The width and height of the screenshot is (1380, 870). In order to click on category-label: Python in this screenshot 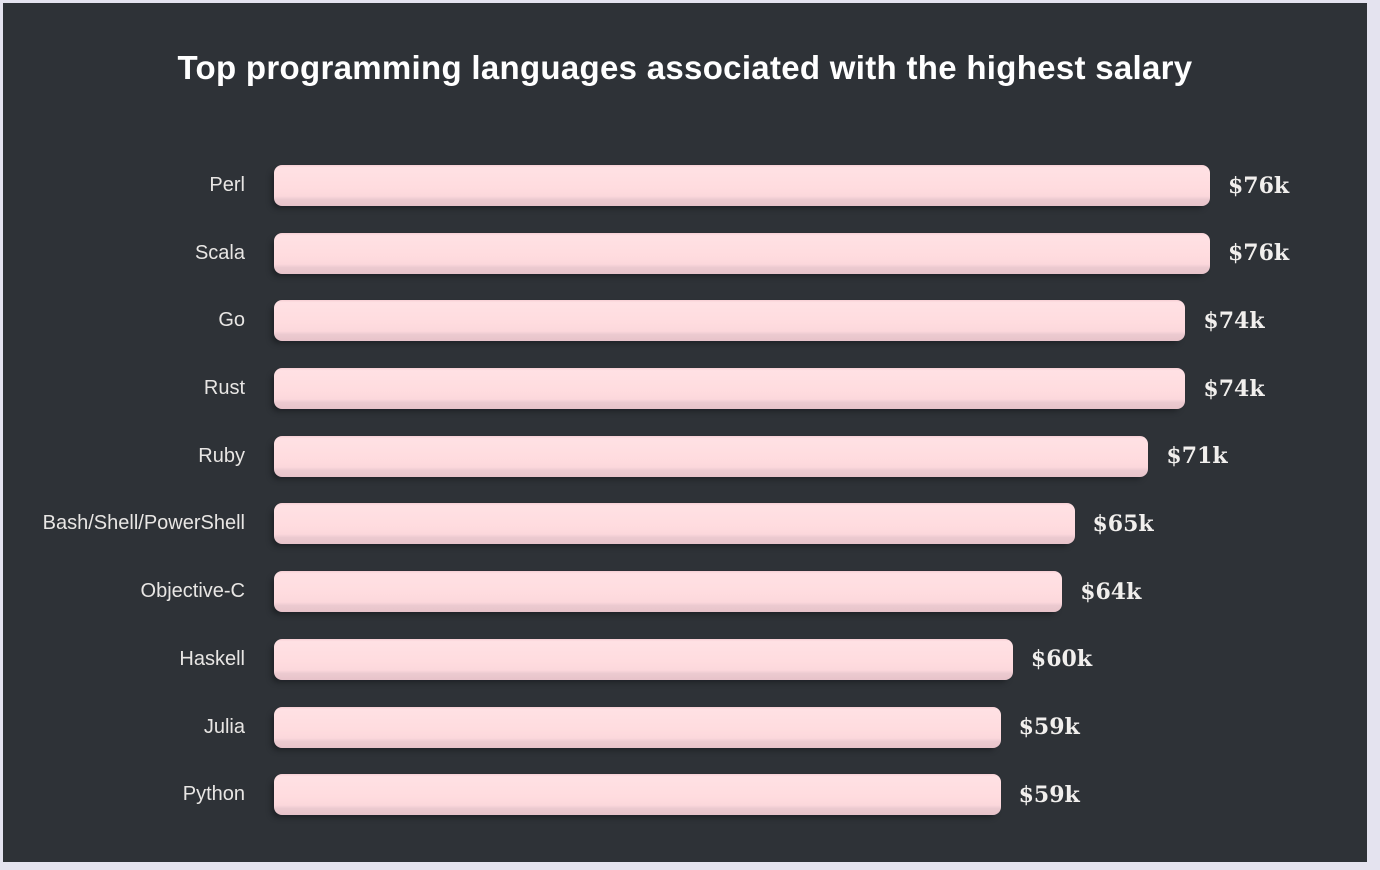, I will do `click(213, 794)`.